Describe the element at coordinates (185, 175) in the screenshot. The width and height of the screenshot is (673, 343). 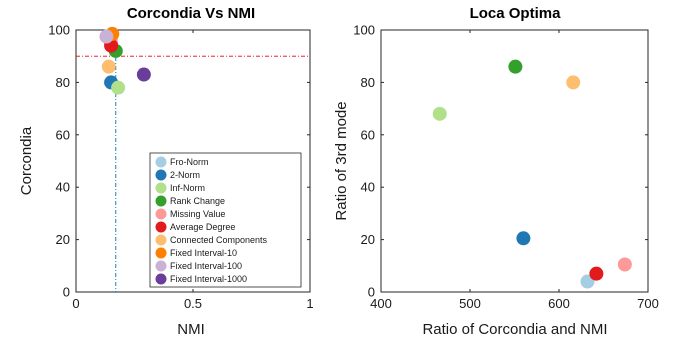
I see `legend-label: 2-Norm` at that location.